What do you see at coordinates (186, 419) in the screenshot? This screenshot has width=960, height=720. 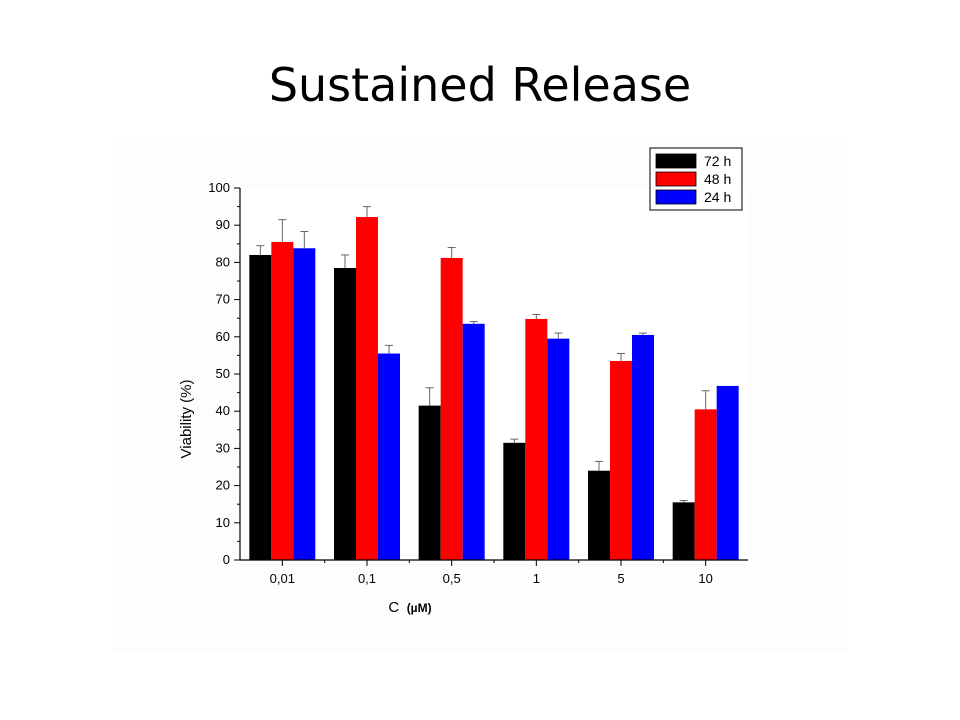 I see `y-axis-title: Viability (%)` at bounding box center [186, 419].